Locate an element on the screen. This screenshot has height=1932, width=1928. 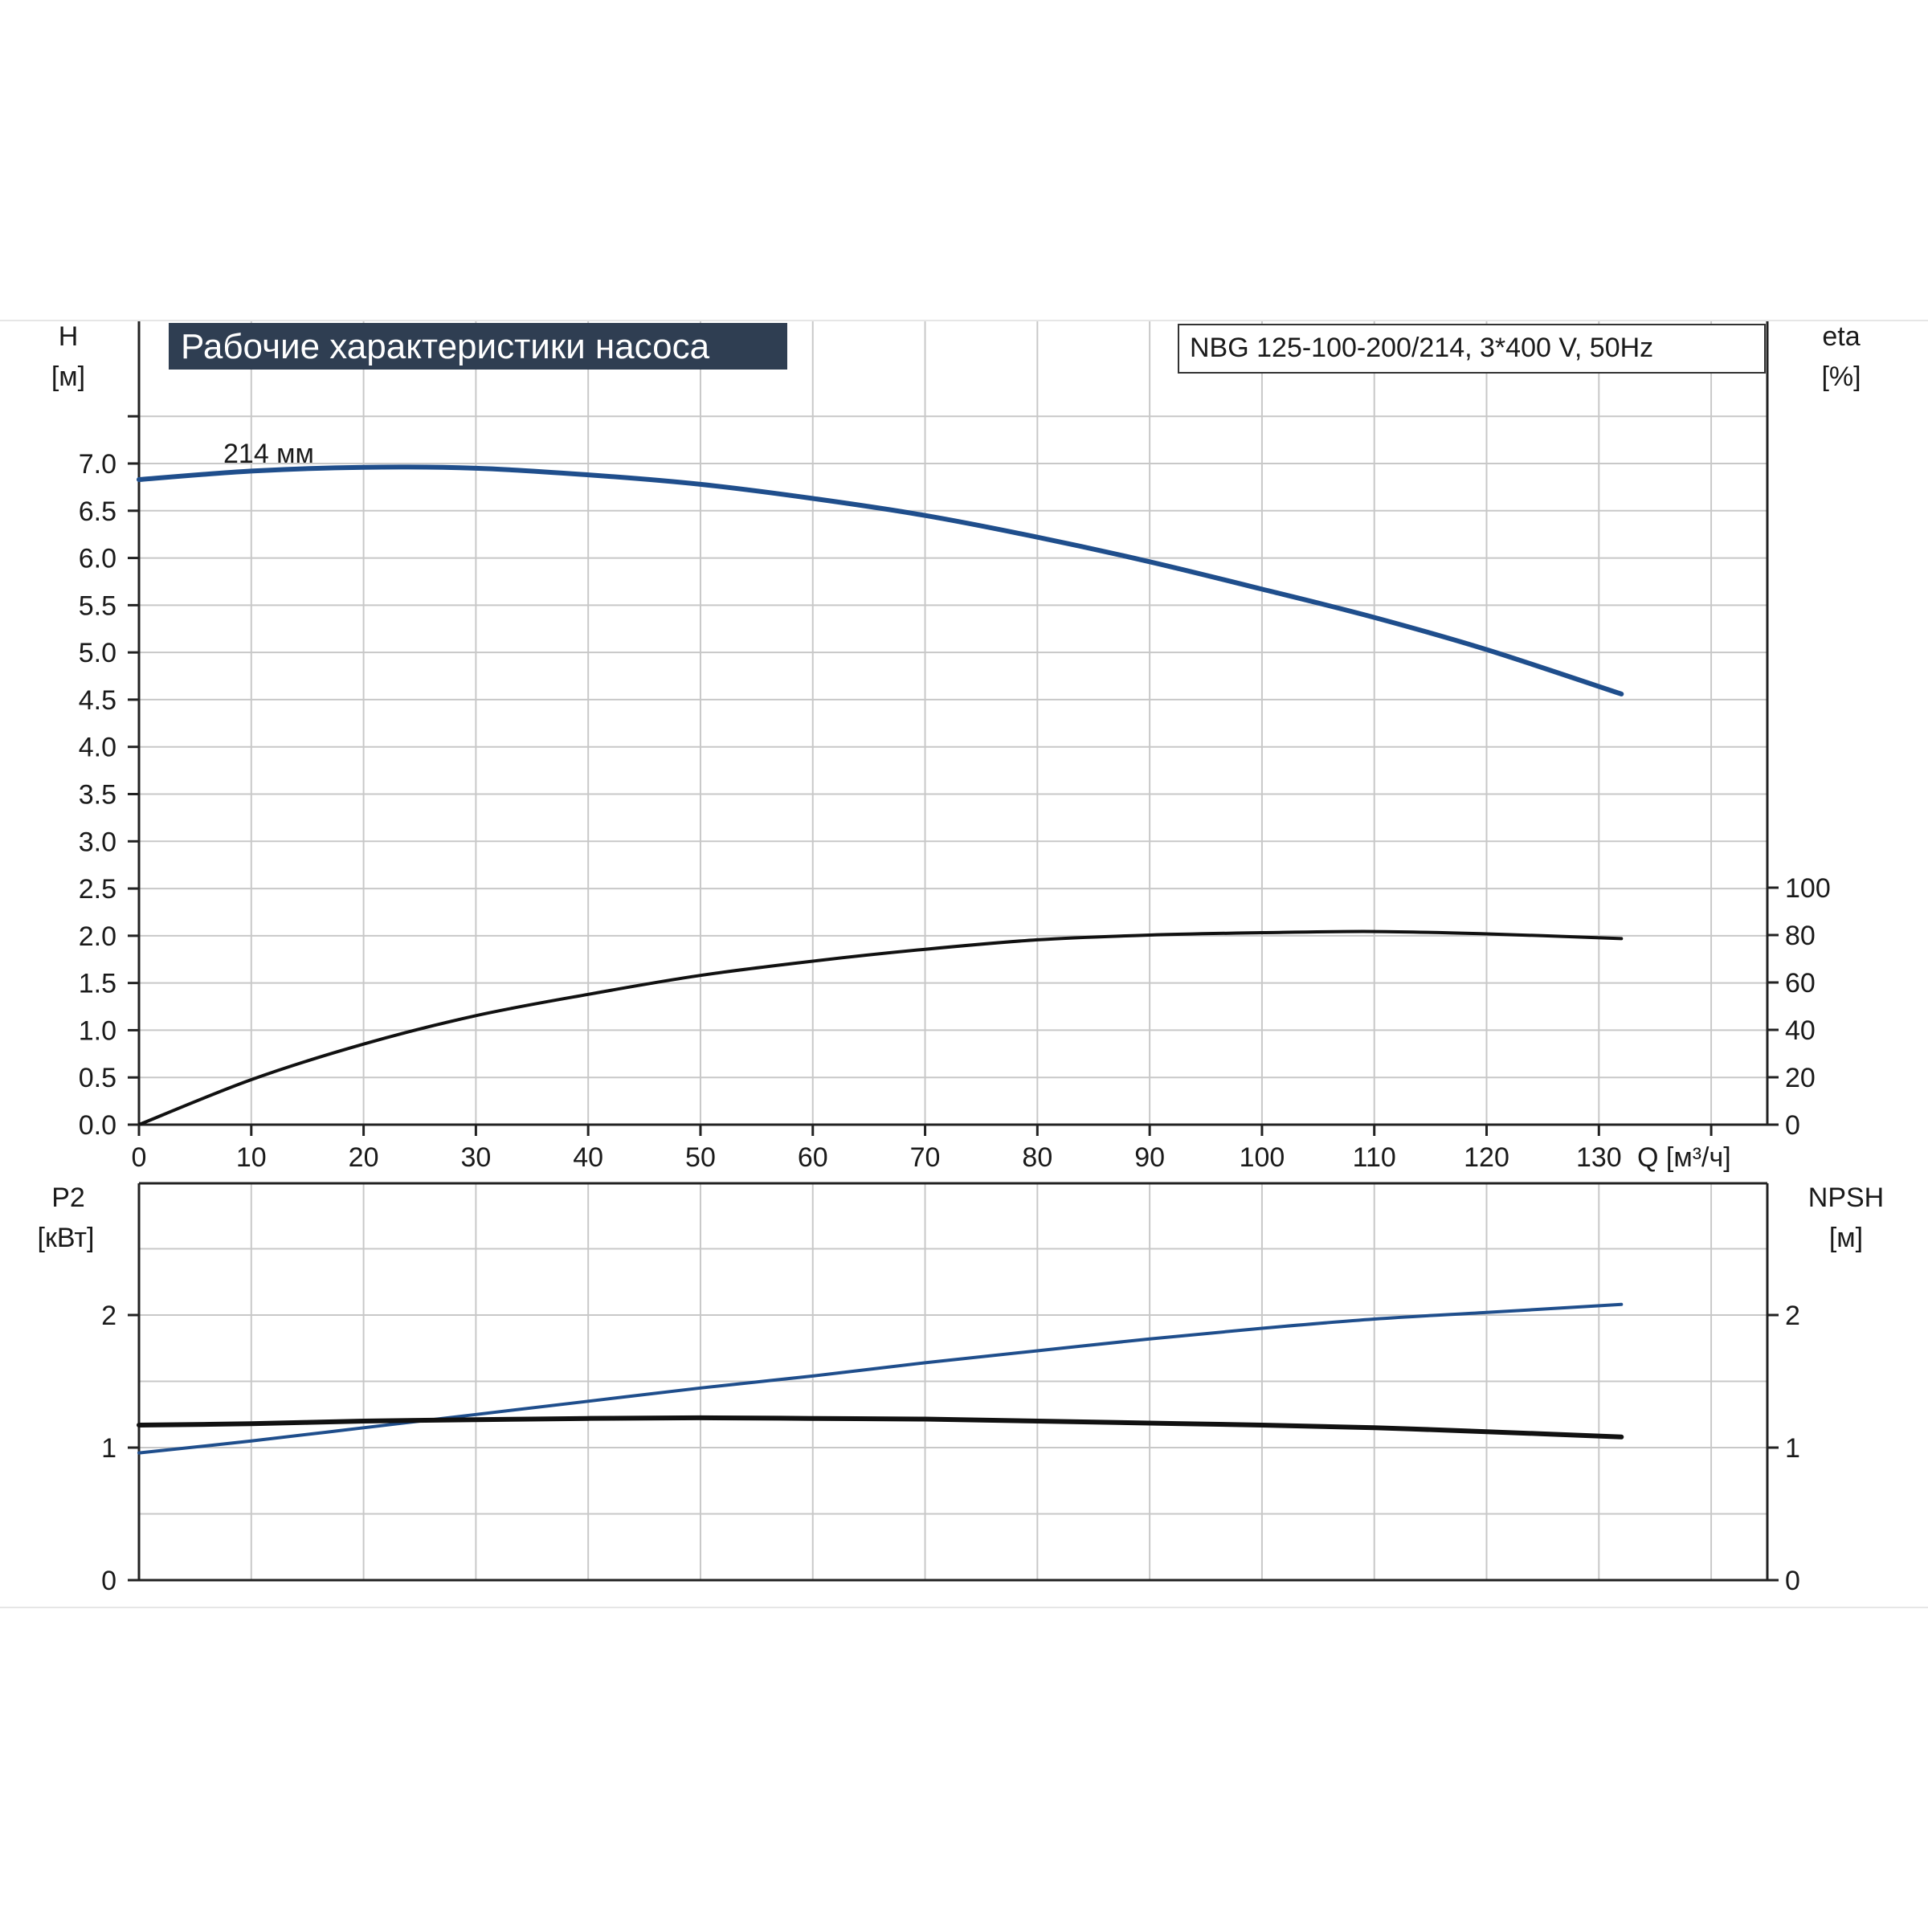
x-tick-label: 20 is located at coordinates (364, 1157).